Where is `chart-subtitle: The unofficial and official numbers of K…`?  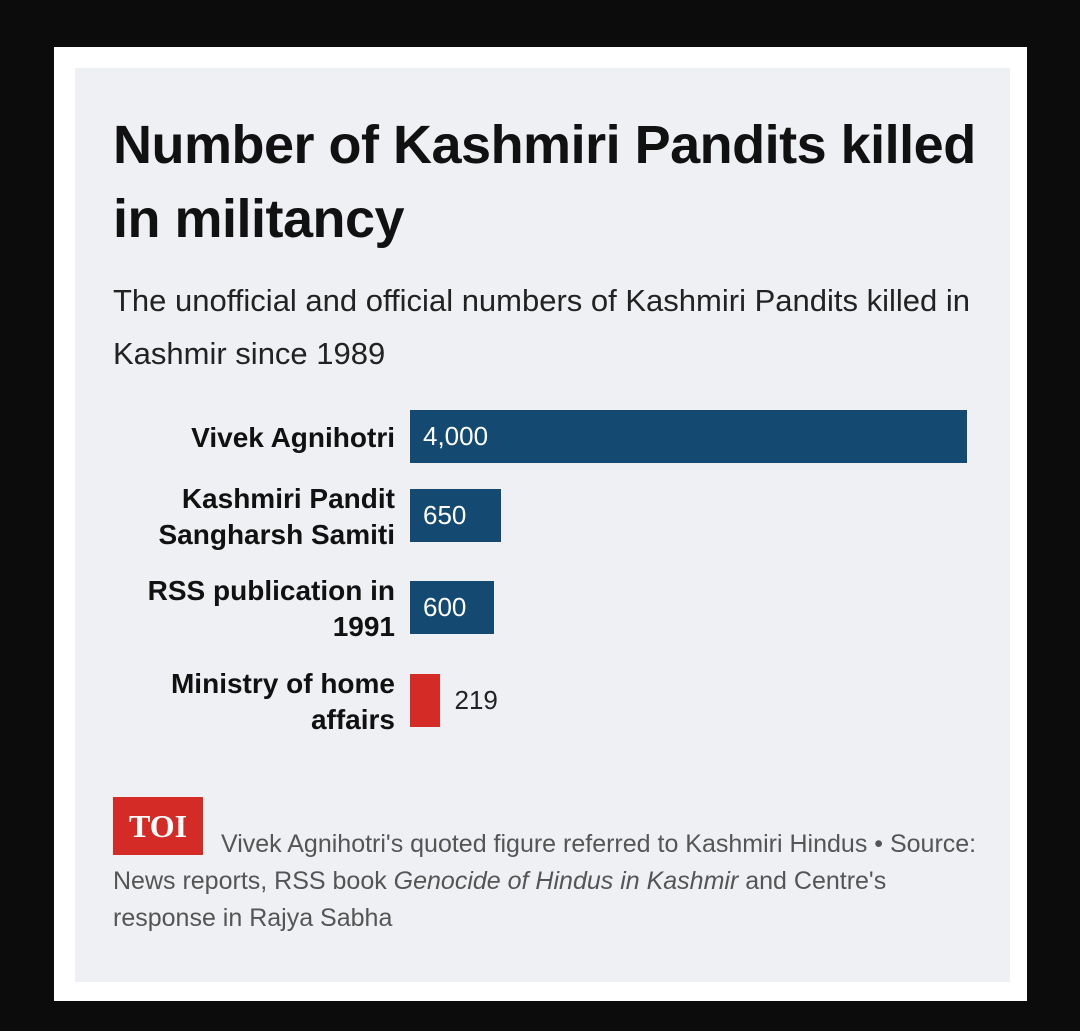
chart-subtitle: The unofficial and official numbers of K… is located at coordinates (541, 327).